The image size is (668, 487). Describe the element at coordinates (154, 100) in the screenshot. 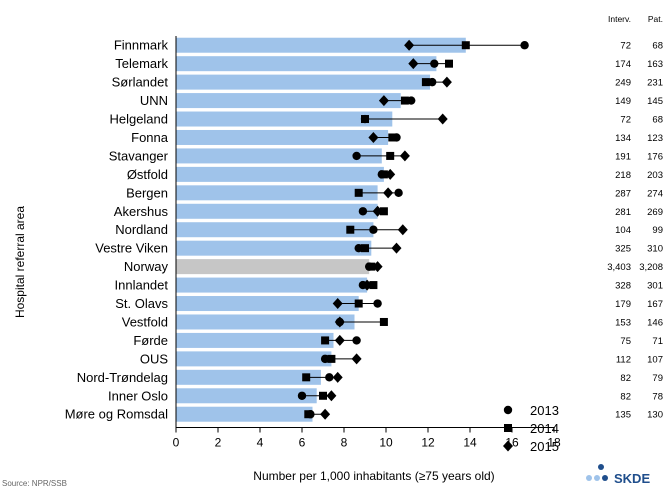

I see `category-label: UNN` at that location.